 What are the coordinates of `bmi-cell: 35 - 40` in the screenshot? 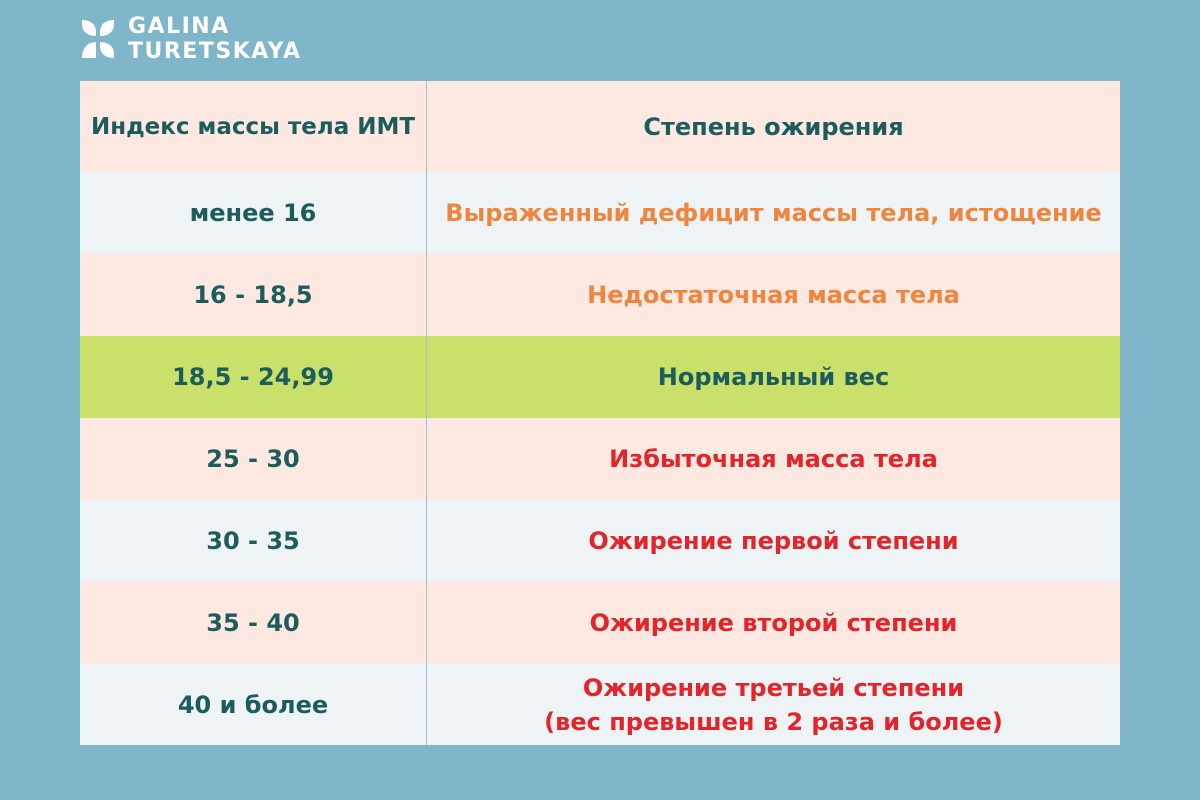 It's located at (253, 623).